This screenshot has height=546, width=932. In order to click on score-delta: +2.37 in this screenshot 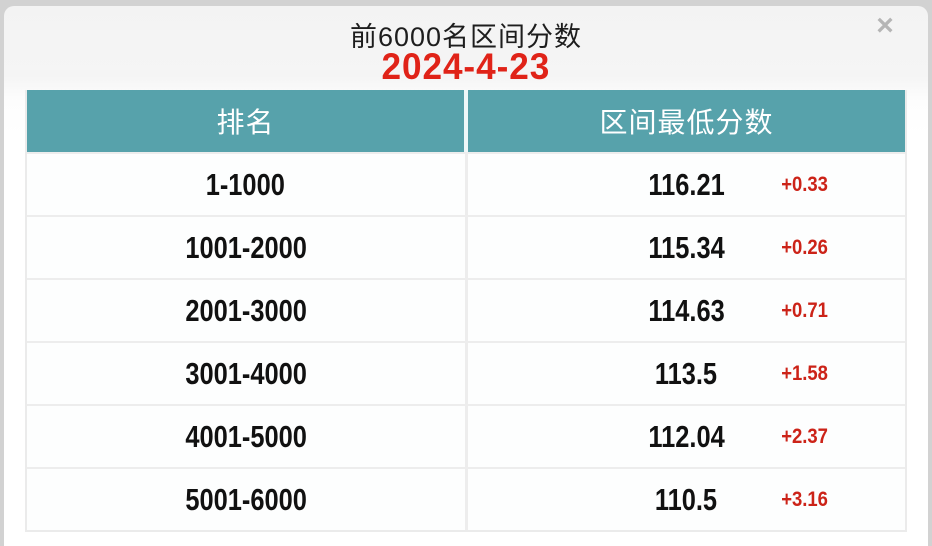, I will do `click(805, 436)`.